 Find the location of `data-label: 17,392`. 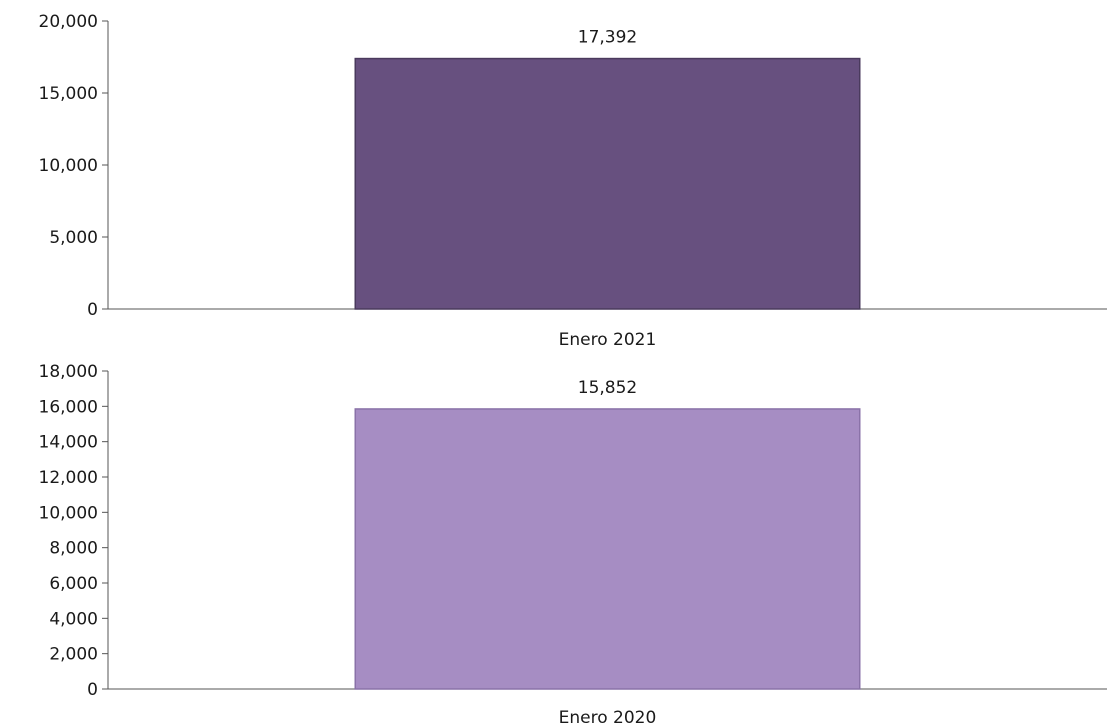

data-label: 17,392 is located at coordinates (607, 38).